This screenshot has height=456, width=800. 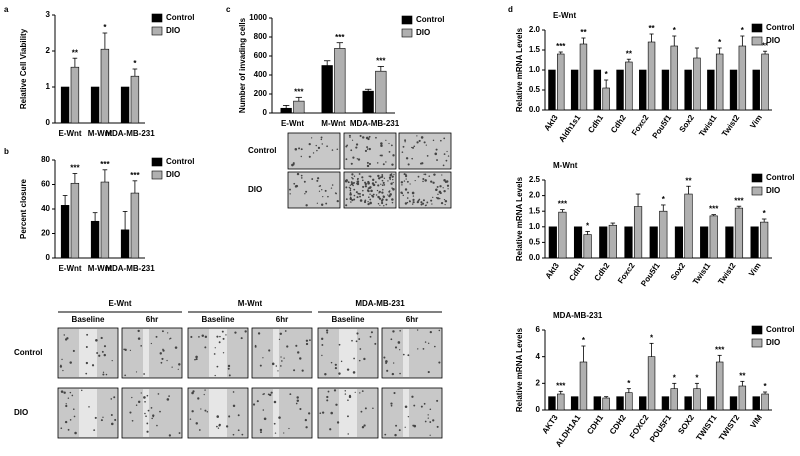 What do you see at coordinates (412, 413) in the screenshot?
I see `micrograph` at bounding box center [412, 413].